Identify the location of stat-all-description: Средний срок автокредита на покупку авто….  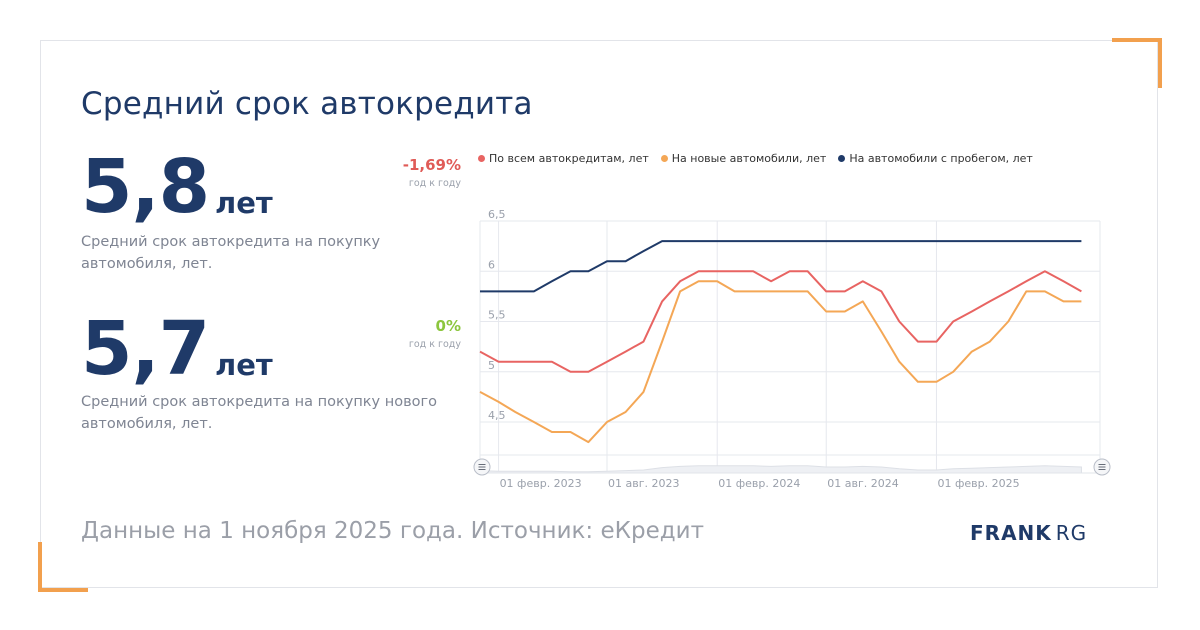
(231, 253).